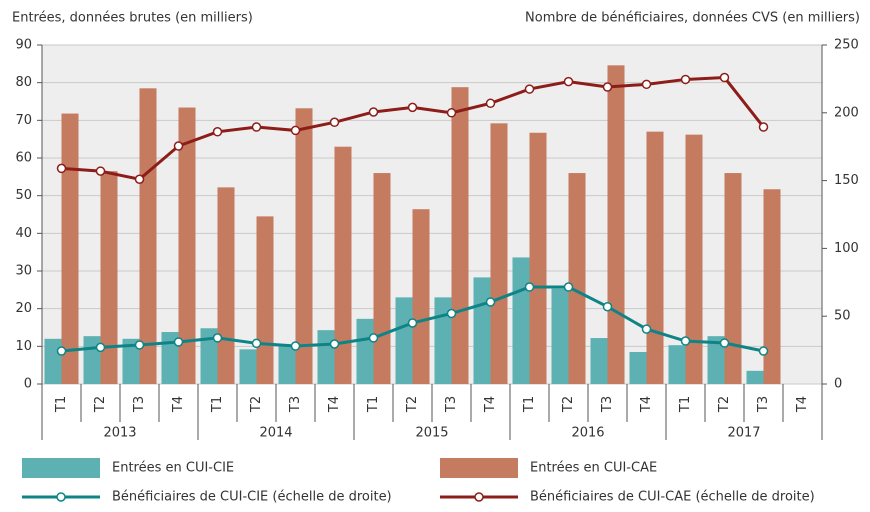  Describe the element at coordinates (846, 45) in the screenshot. I see `y2-tick-label: 250` at that location.